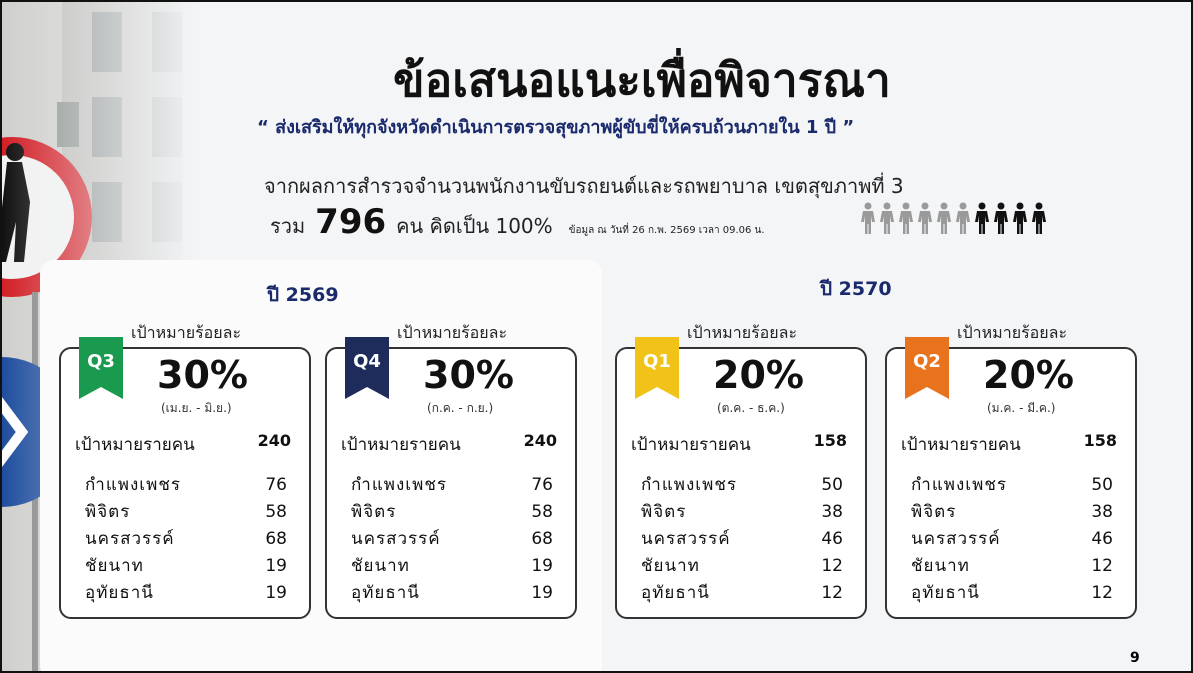  What do you see at coordinates (474, 226) in the screenshot?
I see `total-suffix: คน คิดเป็น 100%` at bounding box center [474, 226].